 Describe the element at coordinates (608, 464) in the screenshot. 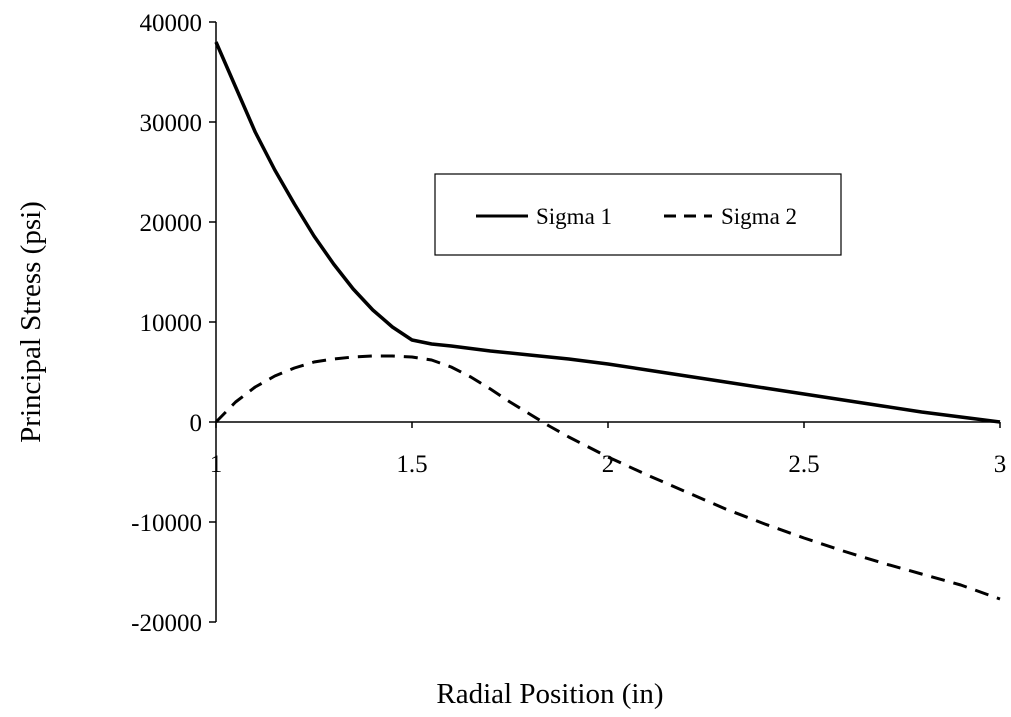

I see `x-tick-label: 2` at that location.